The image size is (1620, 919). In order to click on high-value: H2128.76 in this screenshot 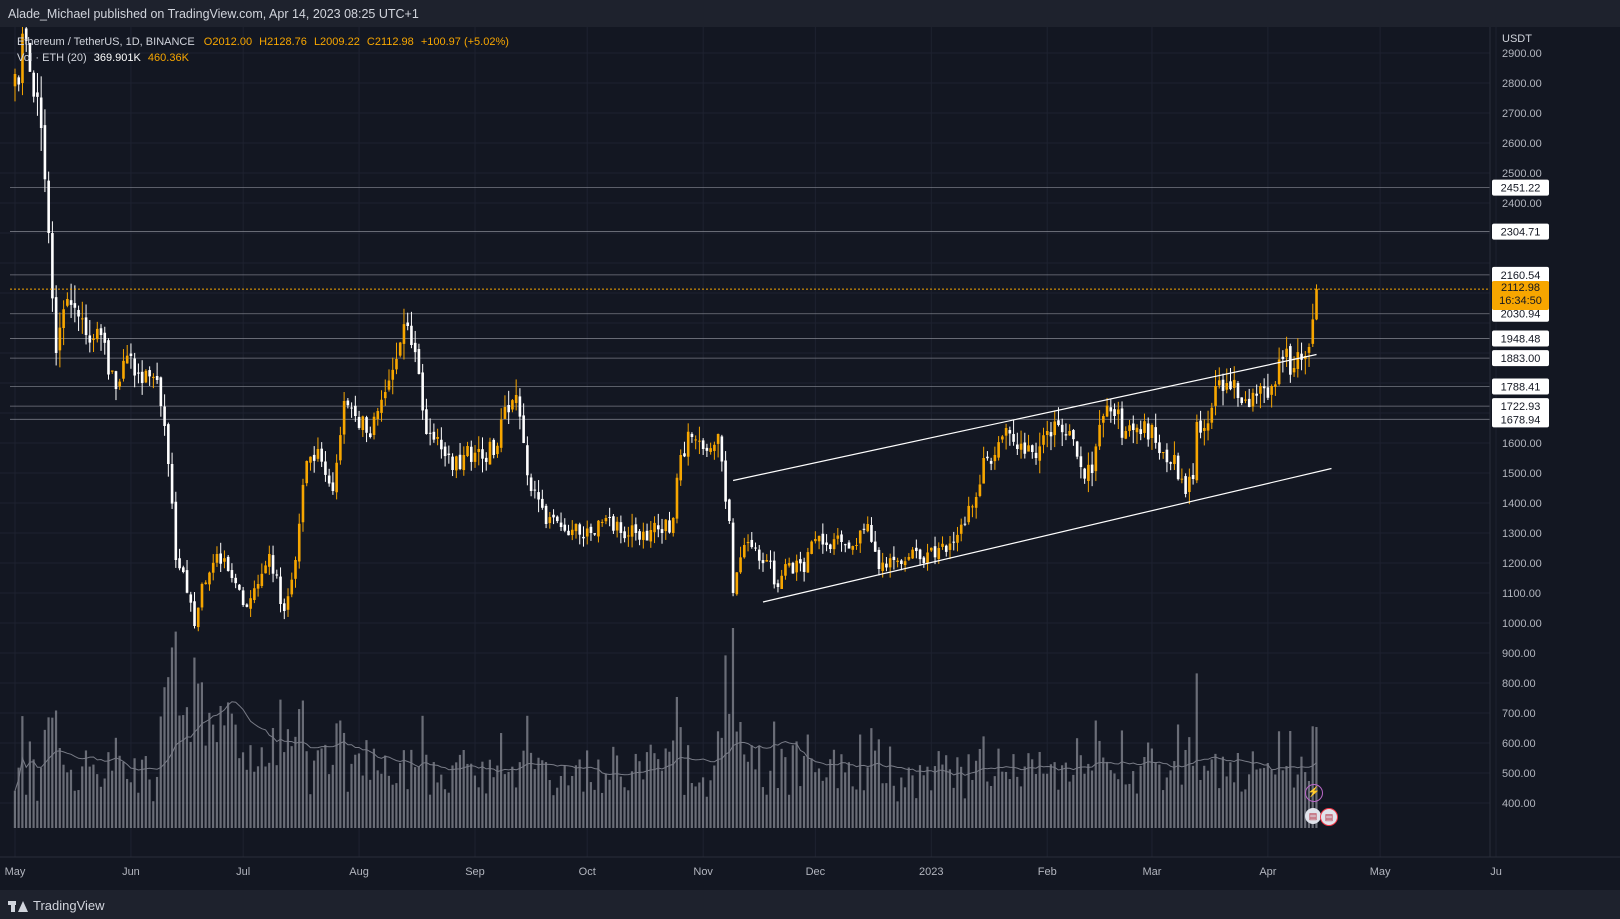, I will do `click(283, 42)`.